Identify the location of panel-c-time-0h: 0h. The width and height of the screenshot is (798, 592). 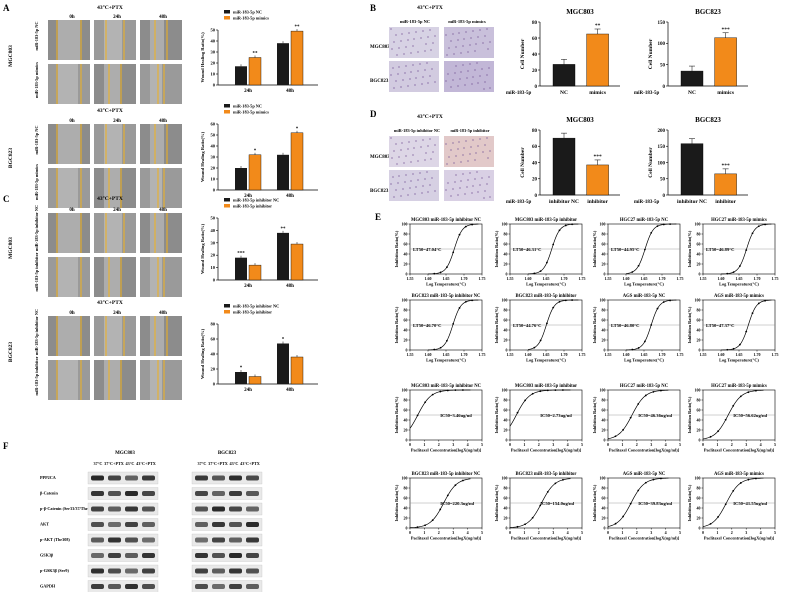
(72, 210).